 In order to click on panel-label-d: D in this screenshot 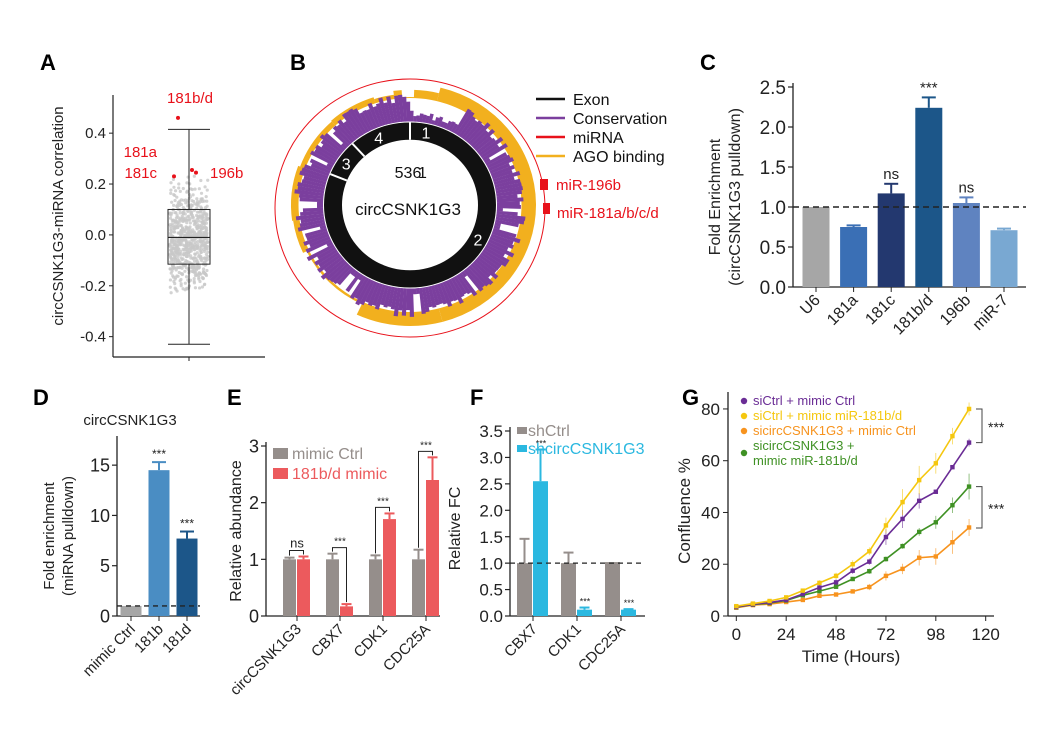, I will do `click(41, 397)`.